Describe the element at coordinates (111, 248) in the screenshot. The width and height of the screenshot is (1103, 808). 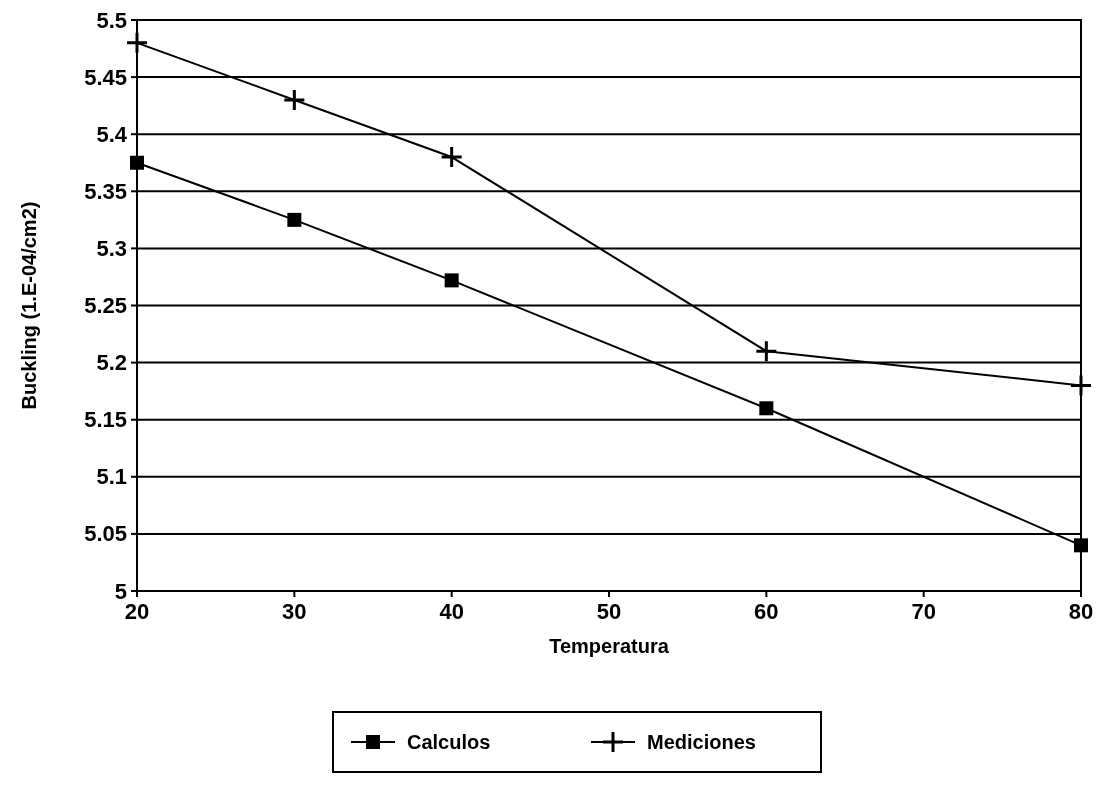
I see `y-tick-label: 5.3` at that location.